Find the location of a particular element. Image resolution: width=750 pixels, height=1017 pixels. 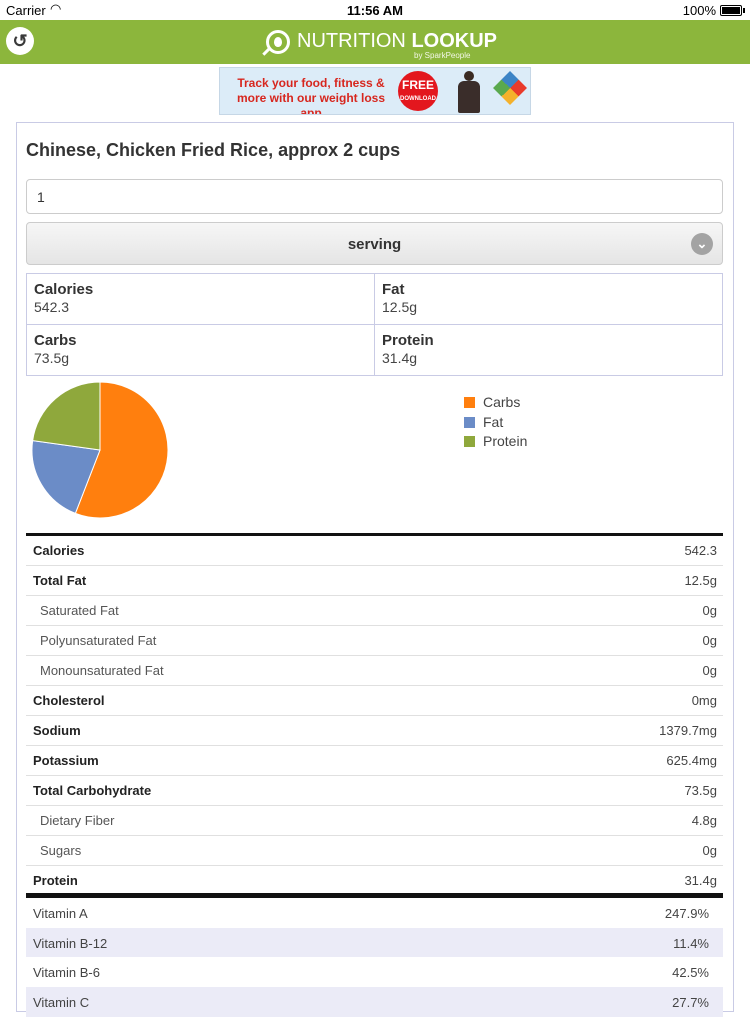

macro-value: 31.4g is located at coordinates (400, 358).